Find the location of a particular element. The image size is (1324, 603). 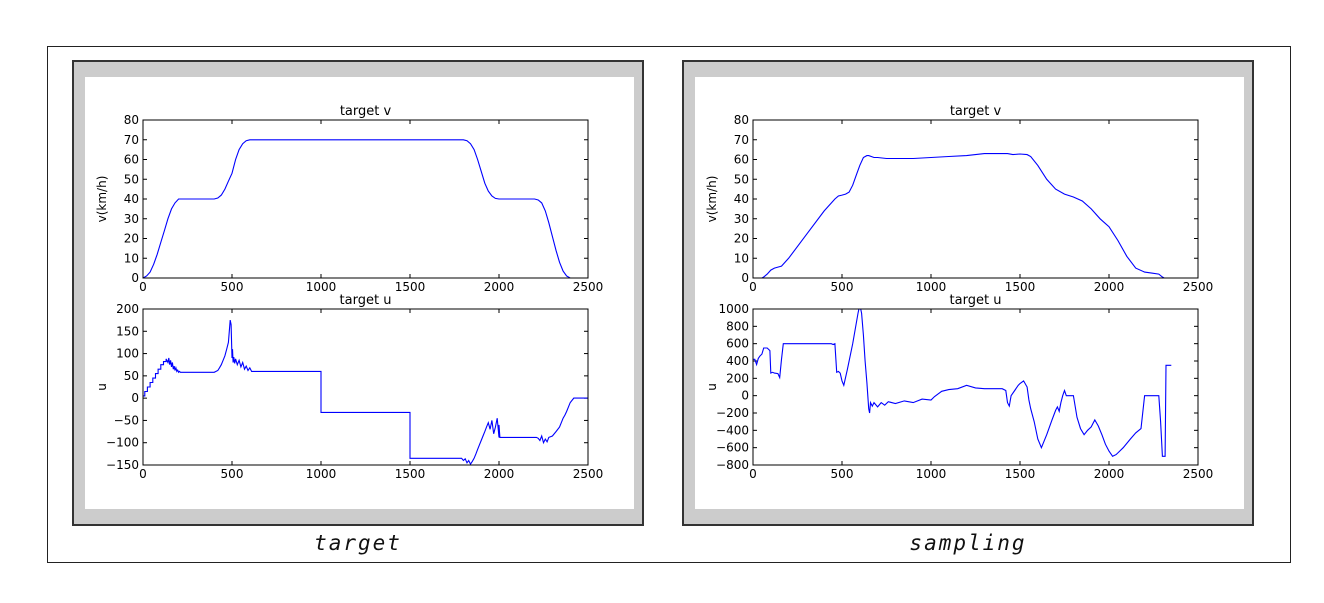

chart-3-axes-frame is located at coordinates (975, 199).